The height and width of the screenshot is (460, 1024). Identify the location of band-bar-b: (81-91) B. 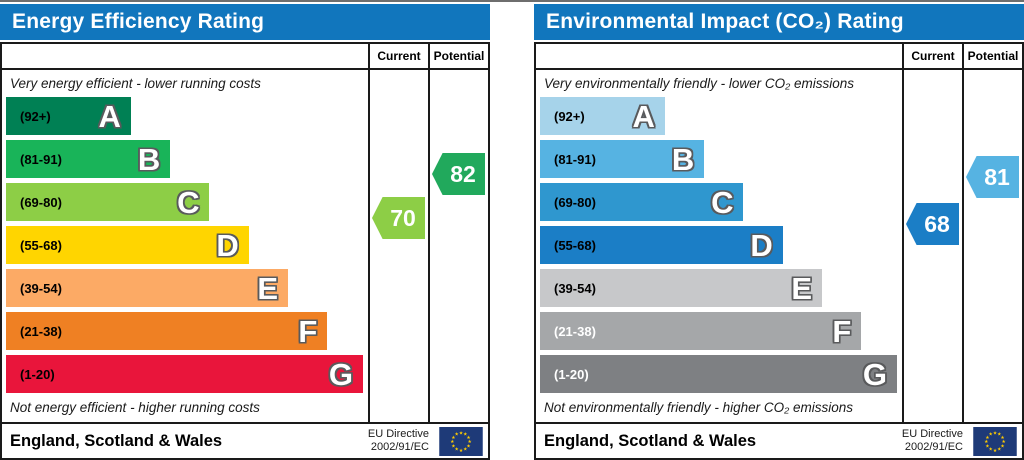
(88, 159).